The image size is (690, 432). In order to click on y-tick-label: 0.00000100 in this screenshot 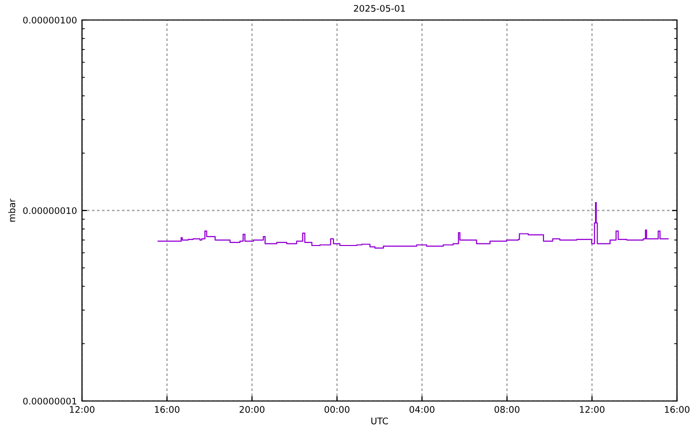, I will do `click(50, 20)`.